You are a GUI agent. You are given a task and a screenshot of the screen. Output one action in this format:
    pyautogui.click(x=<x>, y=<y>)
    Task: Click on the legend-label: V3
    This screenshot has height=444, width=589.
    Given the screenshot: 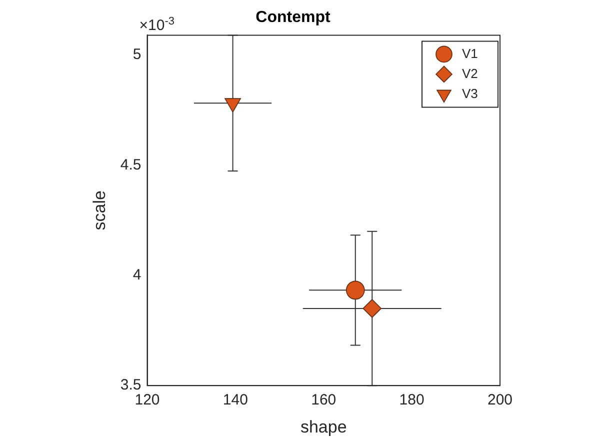 What is the action you would take?
    pyautogui.click(x=470, y=93)
    